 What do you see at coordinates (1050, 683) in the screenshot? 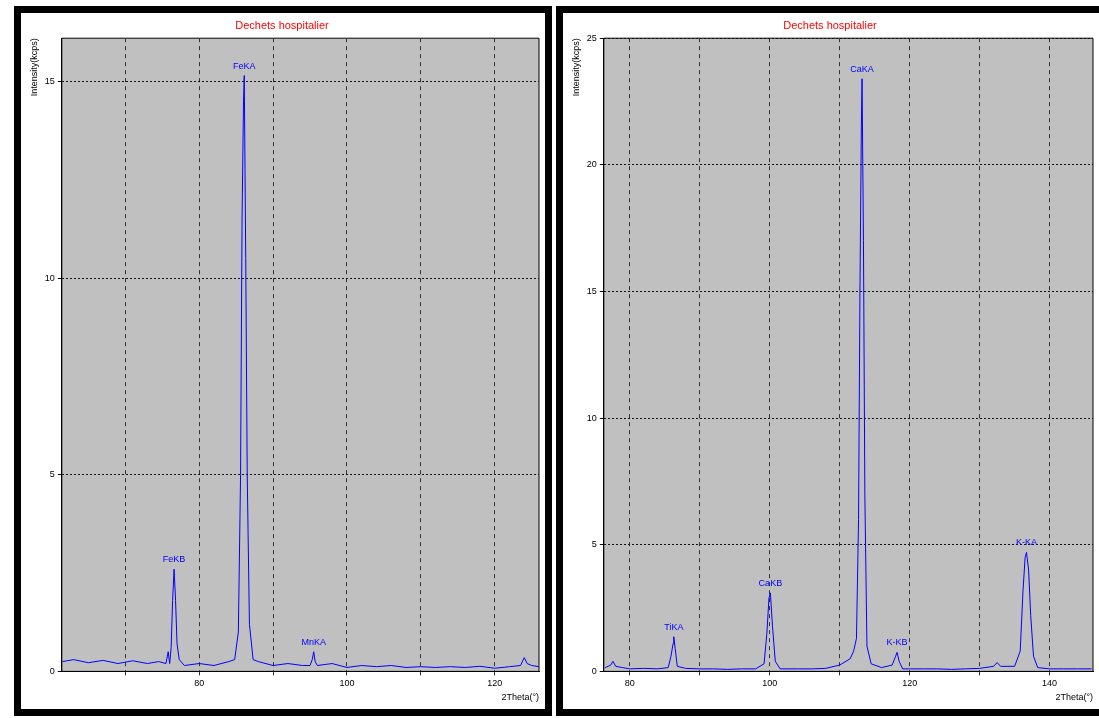
I see `x-tick-label: 140` at bounding box center [1050, 683].